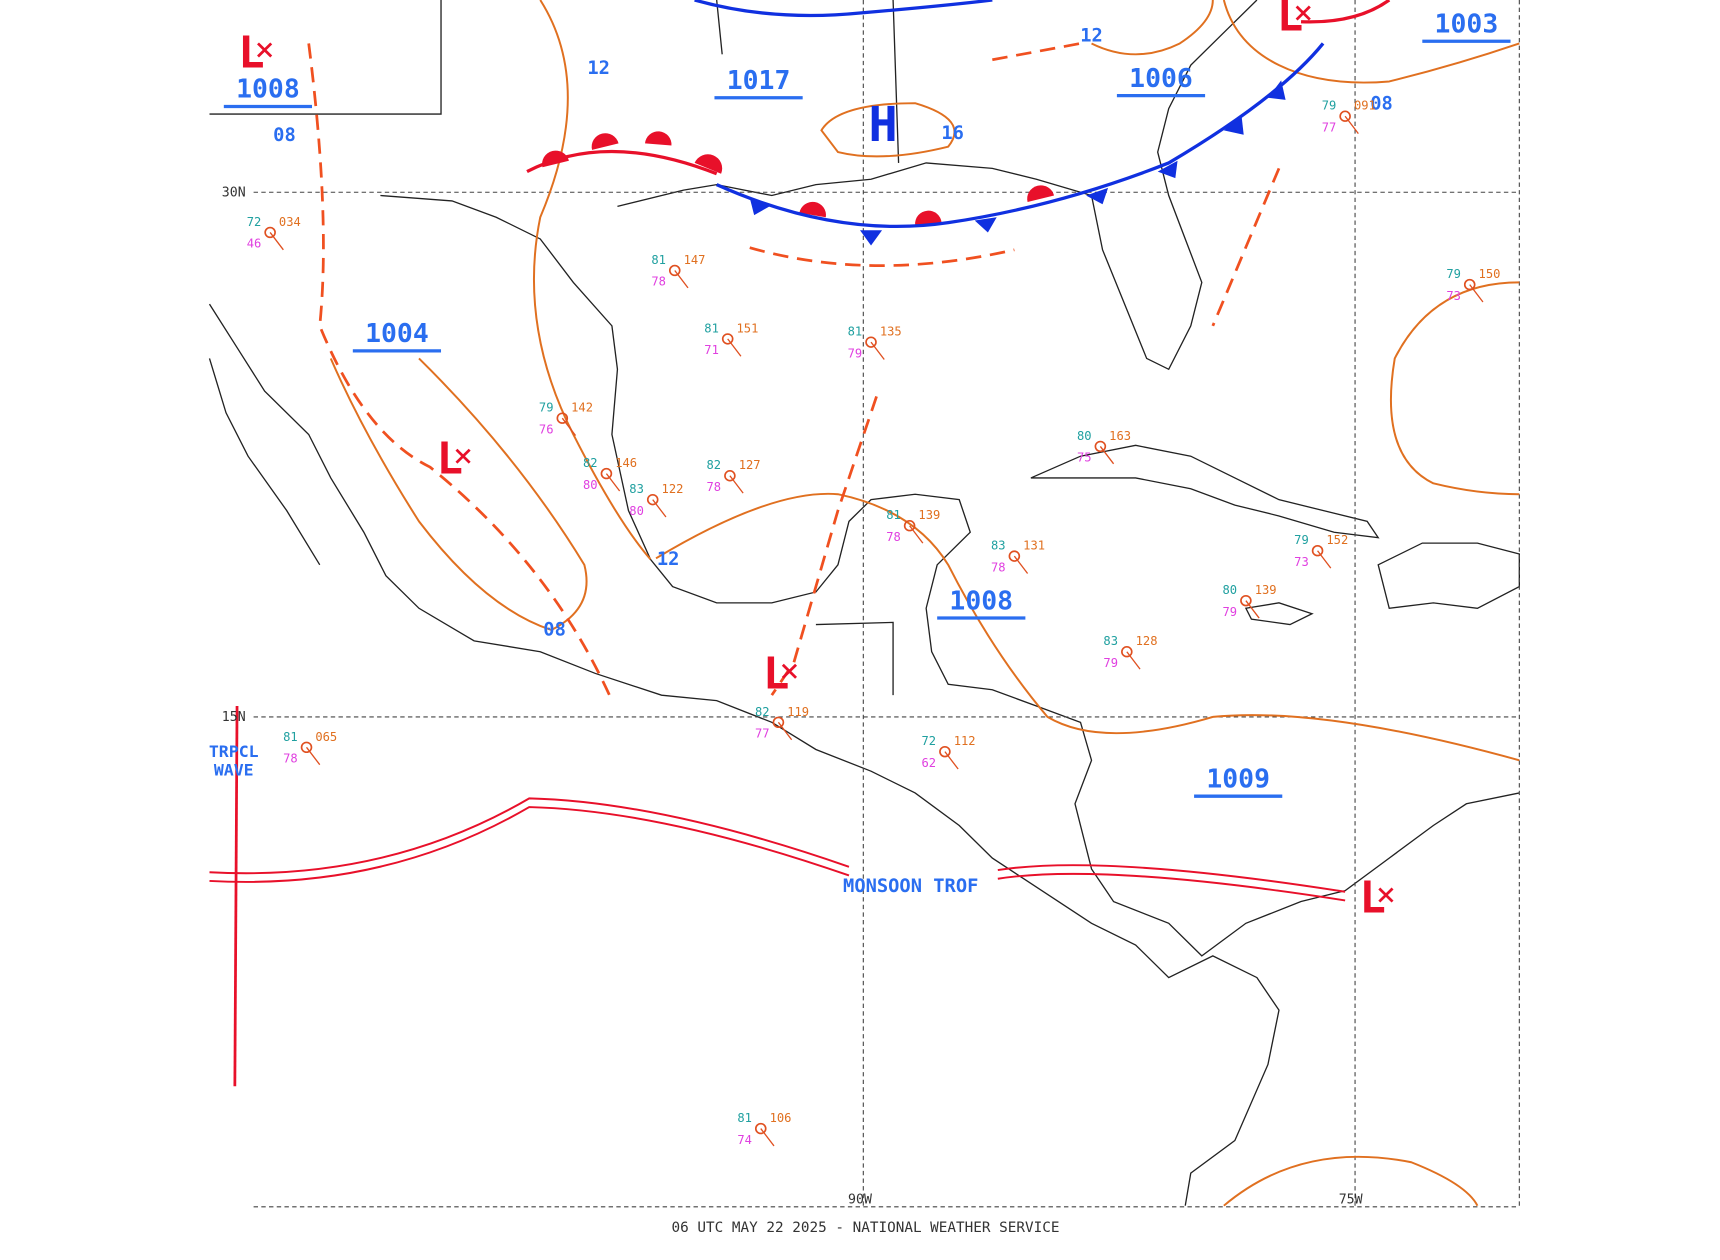  I want to click on monsoon-trough, so click(1171, 883).